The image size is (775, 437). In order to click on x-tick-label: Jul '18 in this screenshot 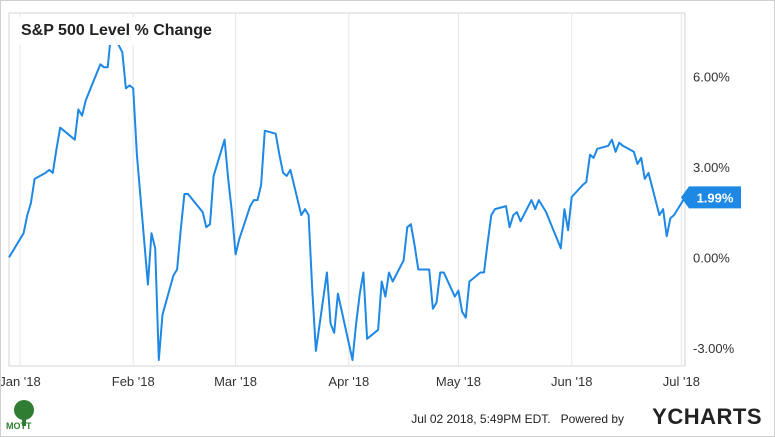, I will do `click(681, 381)`.